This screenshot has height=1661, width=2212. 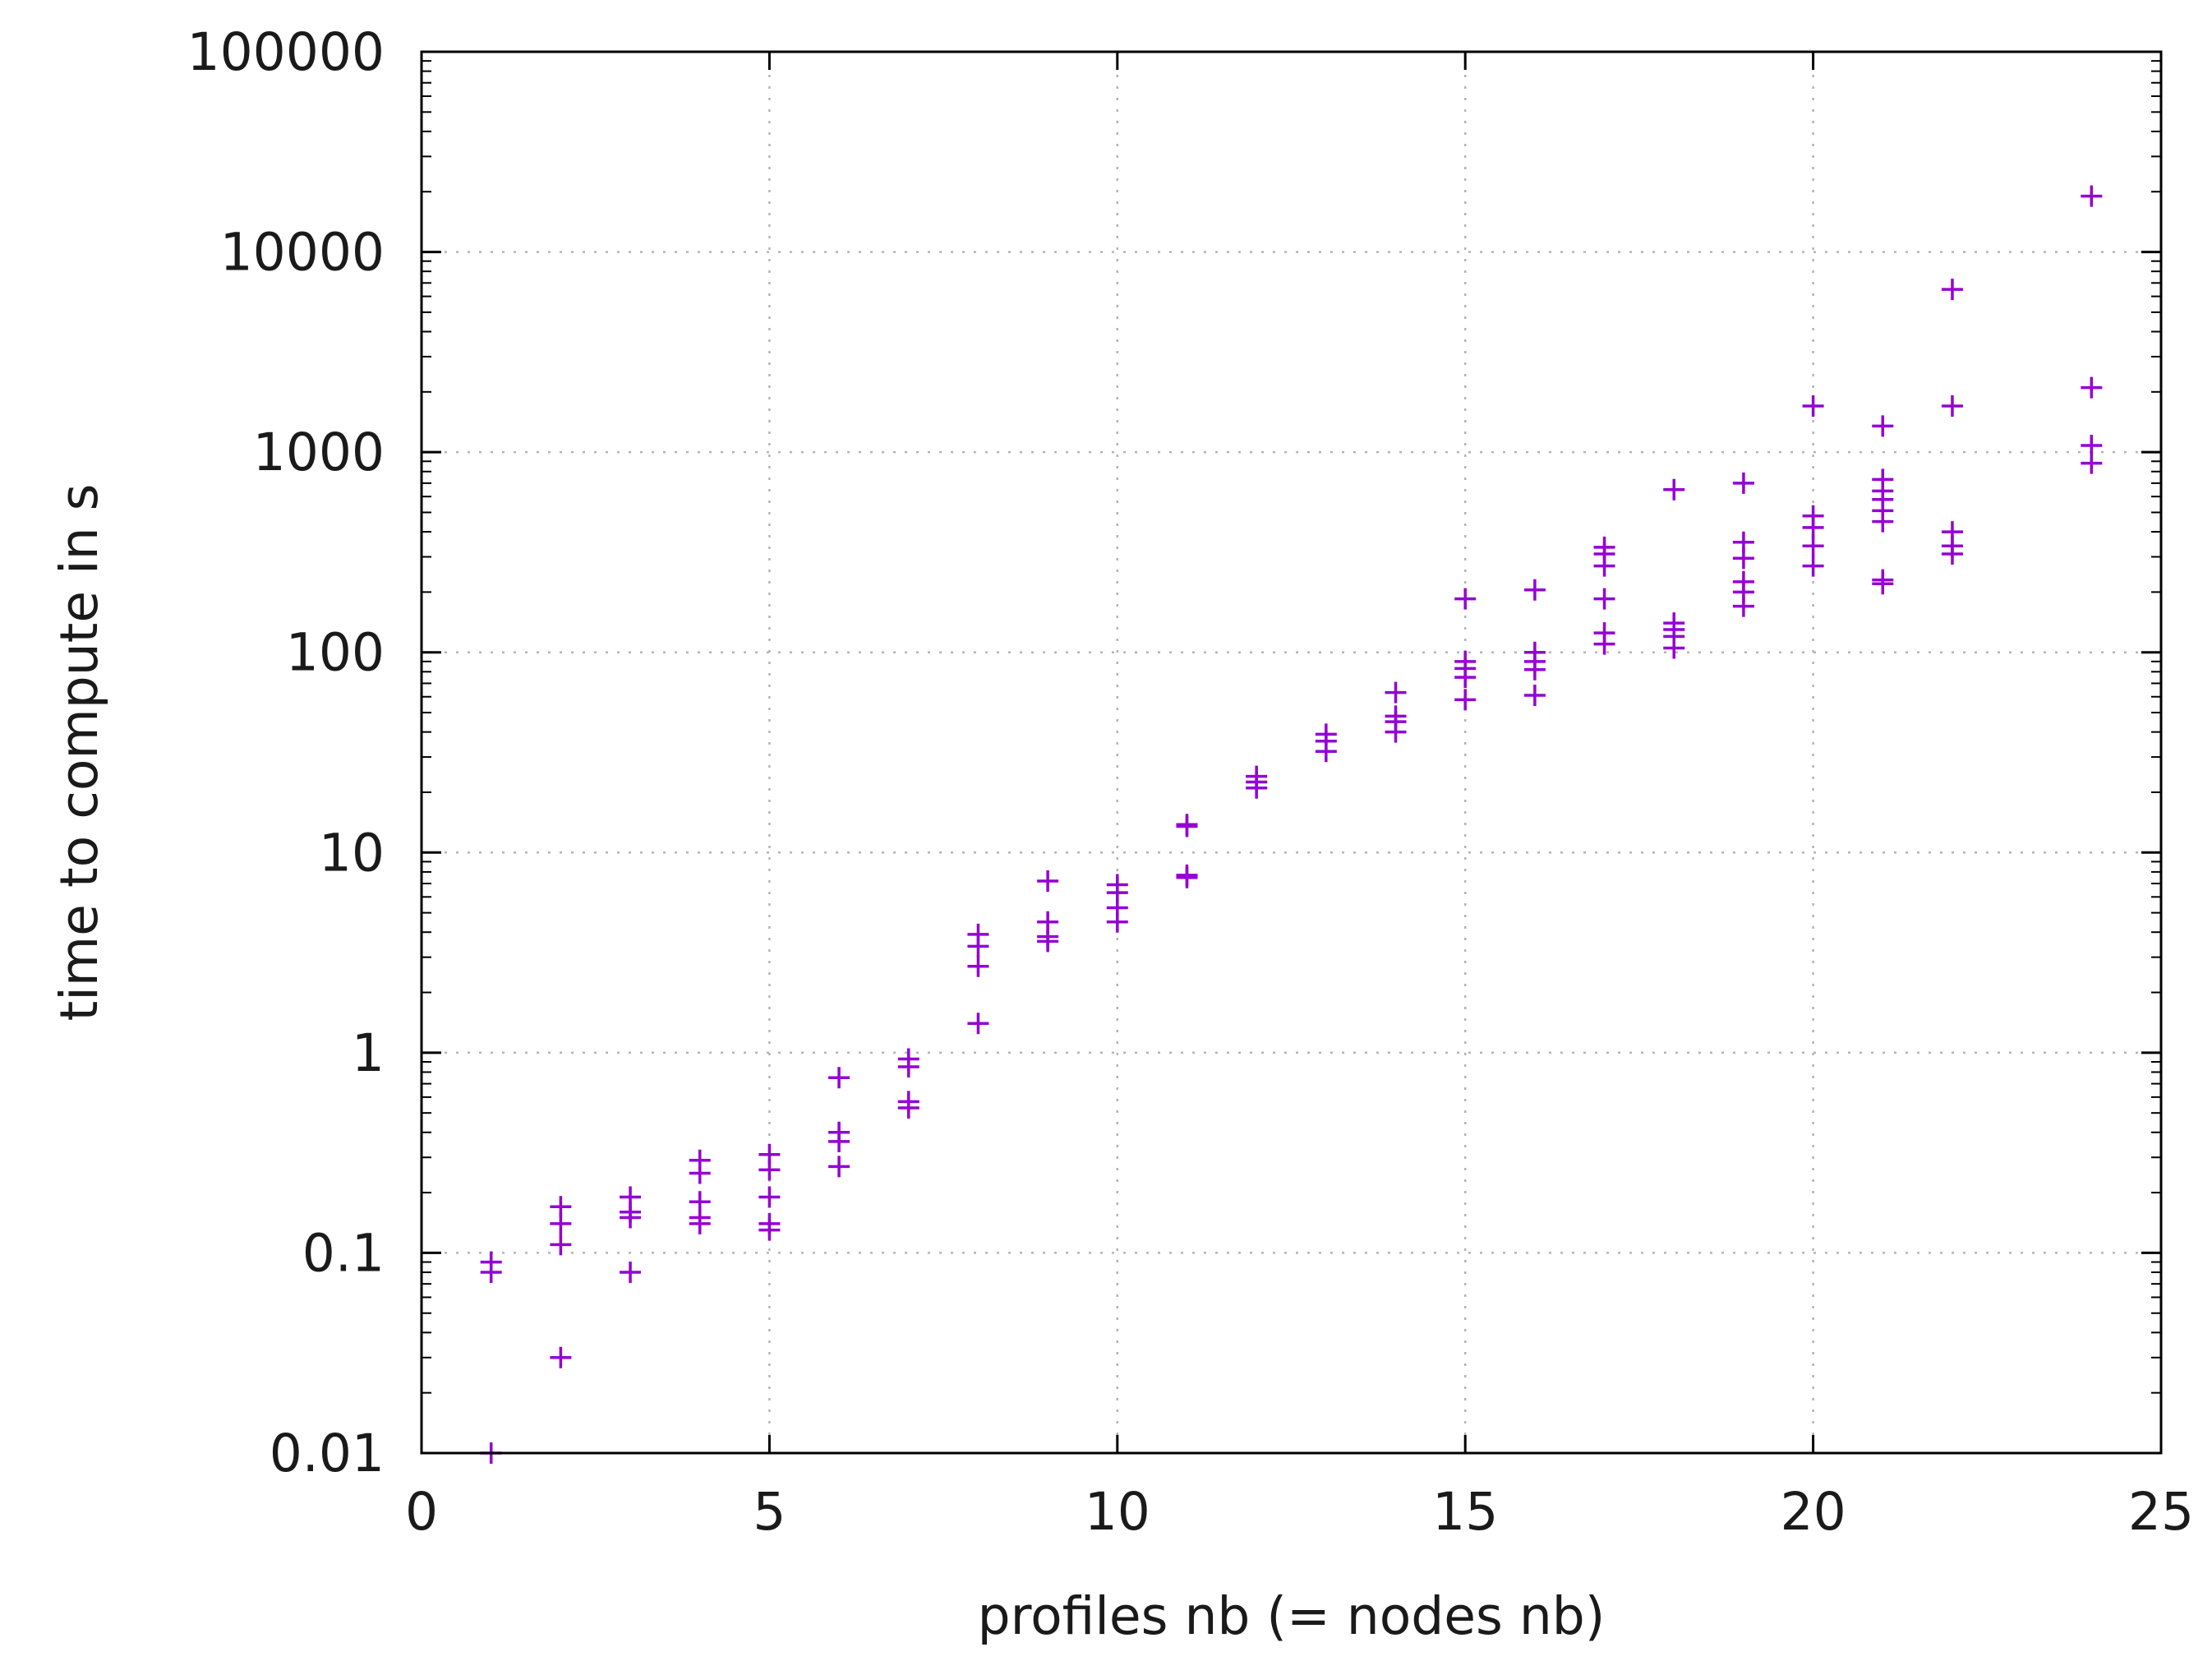 I want to click on y-axis-title: time to compute in s, so click(x=79, y=753).